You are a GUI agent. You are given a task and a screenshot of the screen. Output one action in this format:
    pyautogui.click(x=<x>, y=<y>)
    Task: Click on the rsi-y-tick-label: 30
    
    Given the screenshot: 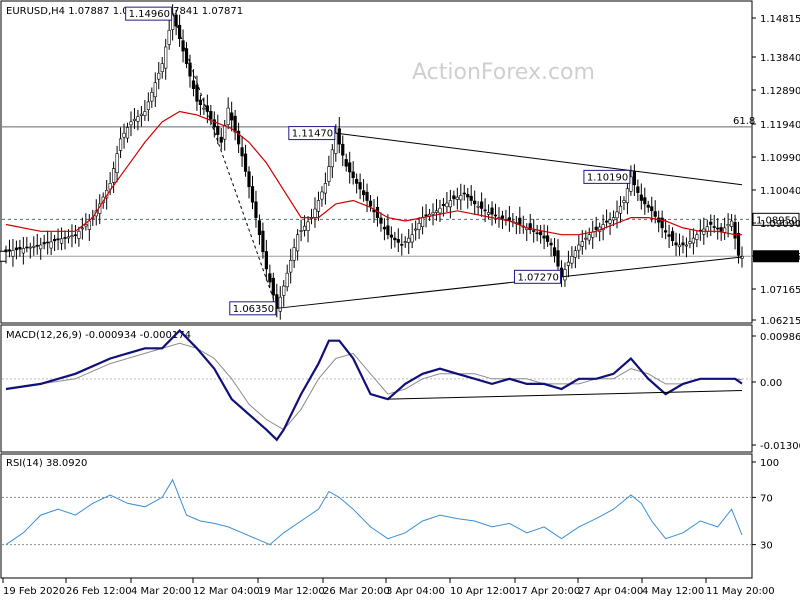 What is the action you would take?
    pyautogui.click(x=766, y=546)
    